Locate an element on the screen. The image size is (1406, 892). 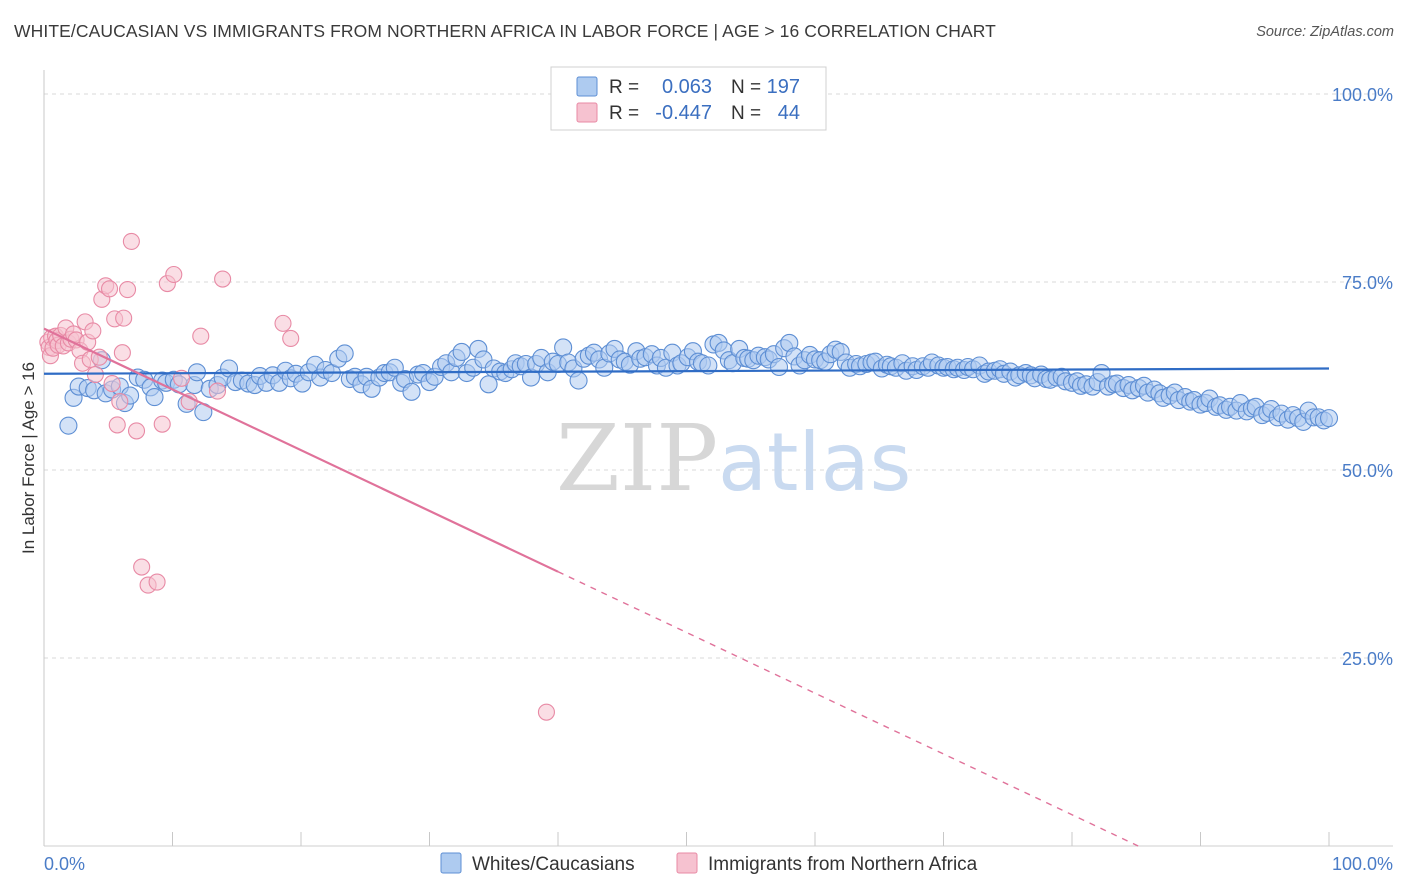
y-tick-label-75: 75.0% is located at coordinates (1367, 283).